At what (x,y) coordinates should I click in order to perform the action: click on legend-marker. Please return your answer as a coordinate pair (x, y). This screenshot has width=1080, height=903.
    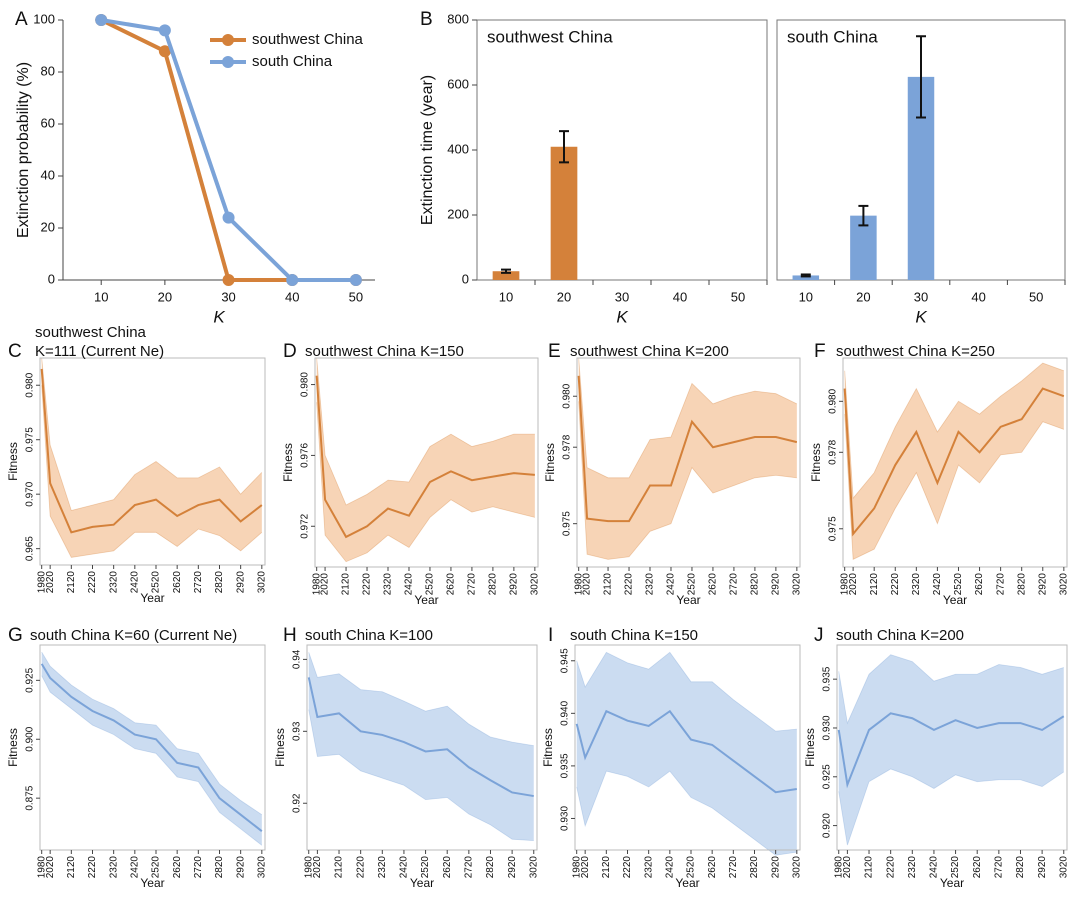
    Looking at the image, I should click on (228, 62).